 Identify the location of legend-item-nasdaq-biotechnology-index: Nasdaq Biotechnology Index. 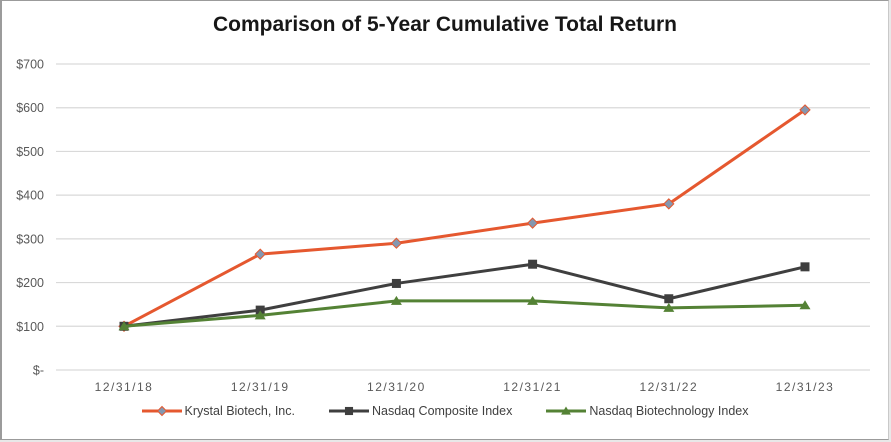
(647, 411).